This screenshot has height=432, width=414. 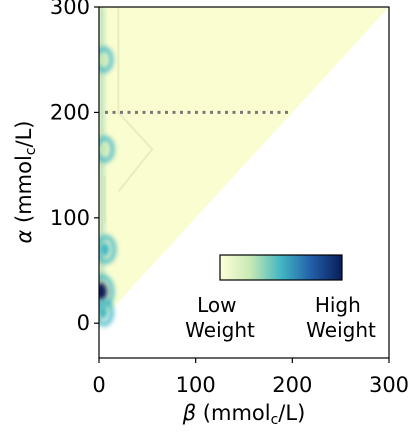 What do you see at coordinates (291, 413) in the screenshot?
I see `x-axis-unit-tail: /L)` at bounding box center [291, 413].